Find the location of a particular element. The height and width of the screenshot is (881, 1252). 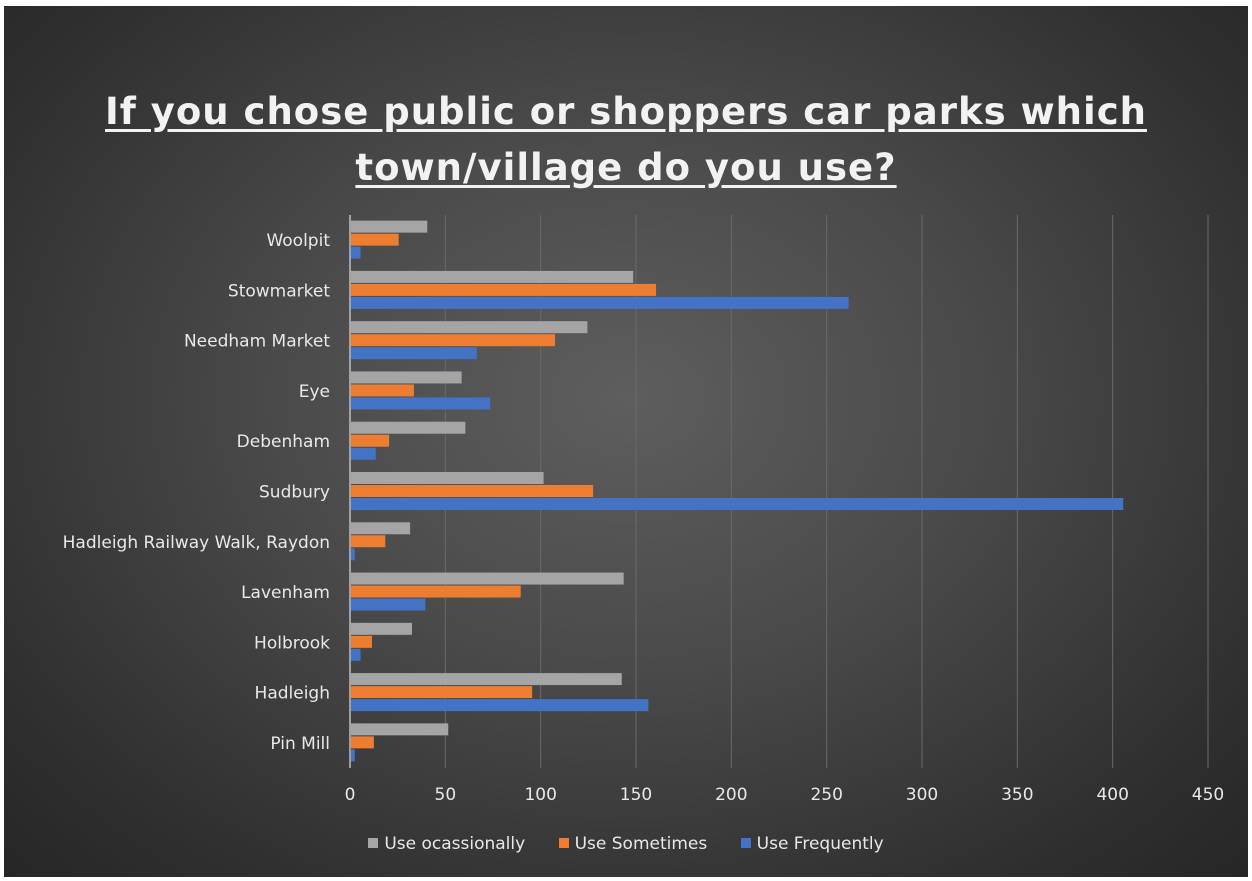

legend-swatch-frequently is located at coordinates (745, 843).